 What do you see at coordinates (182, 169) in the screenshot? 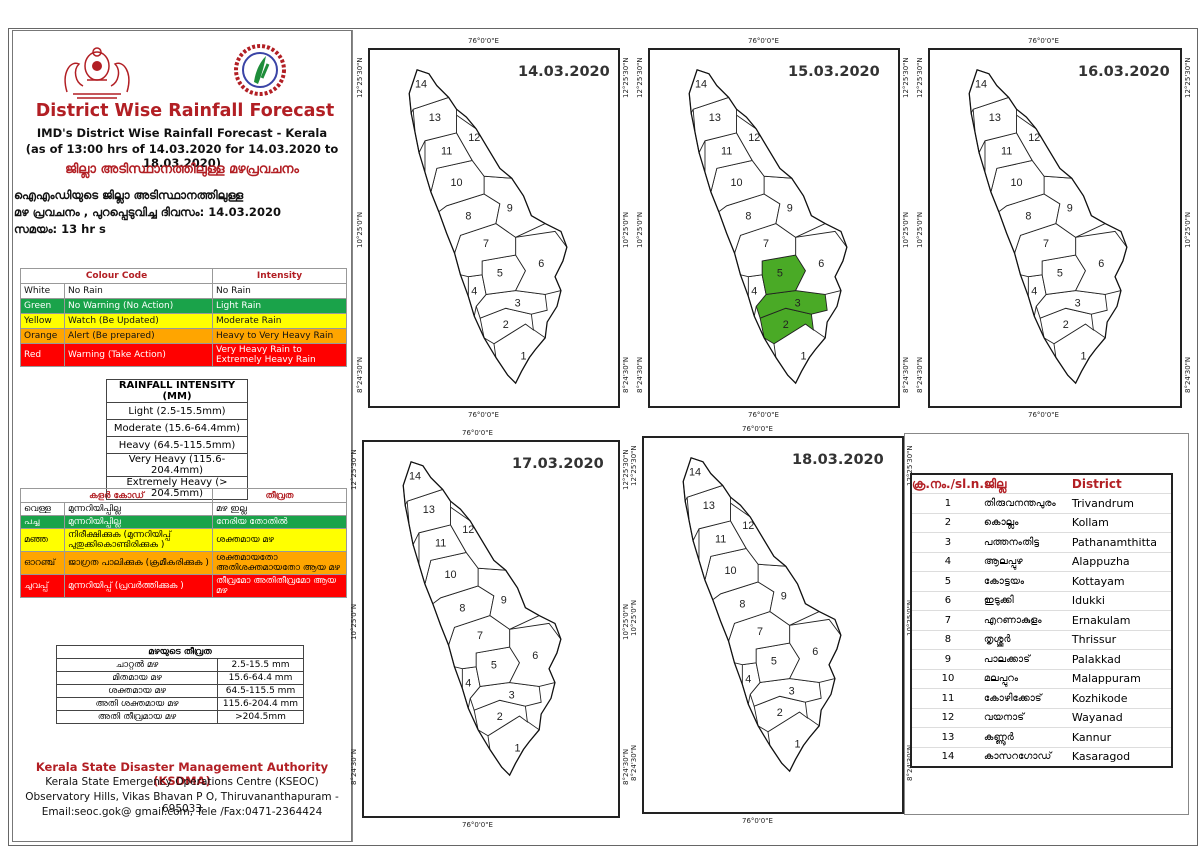
I see `ml-title: ജില്ലാ അടിസ്ഥാനത്തിലുള്ള മഴപ്രവചനം` at bounding box center [182, 169].